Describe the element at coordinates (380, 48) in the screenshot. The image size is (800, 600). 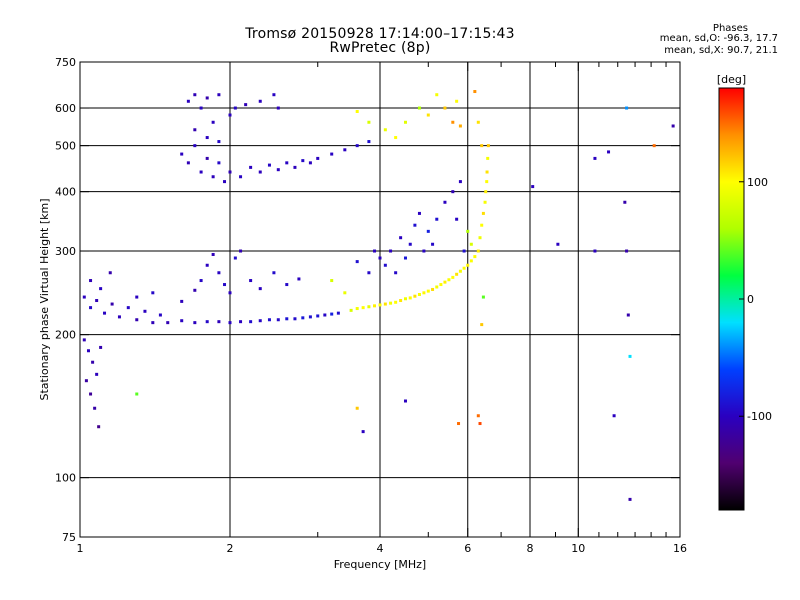
I see `chart-subtitle: RwPretec (8p)` at that location.